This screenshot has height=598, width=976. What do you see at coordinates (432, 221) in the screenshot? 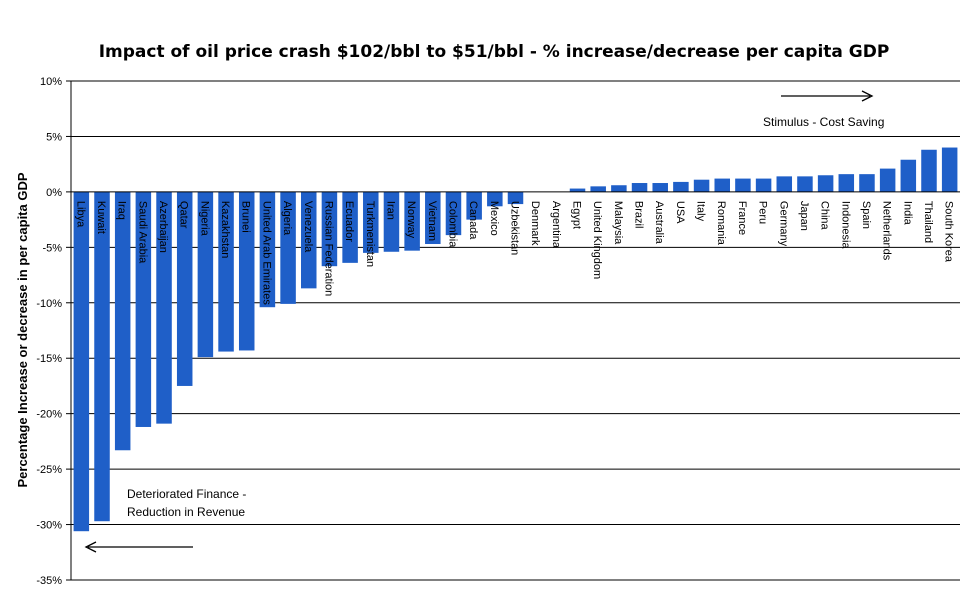
I see `category-label: Vietnam` at bounding box center [432, 221].